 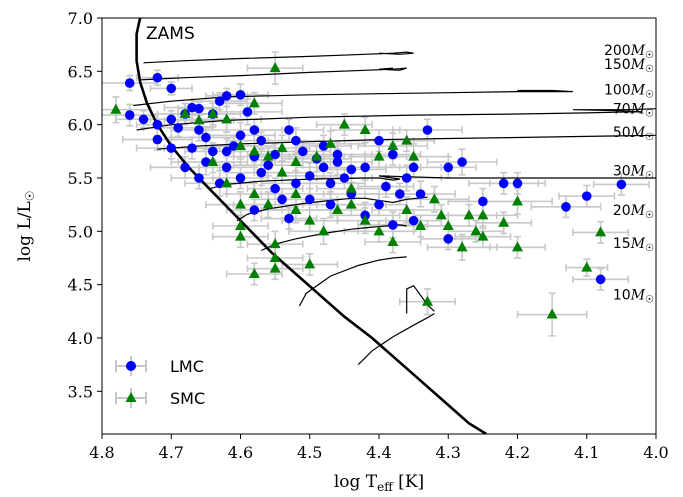 I want to click on x-tick-label-5: 4.3, so click(x=448, y=452).